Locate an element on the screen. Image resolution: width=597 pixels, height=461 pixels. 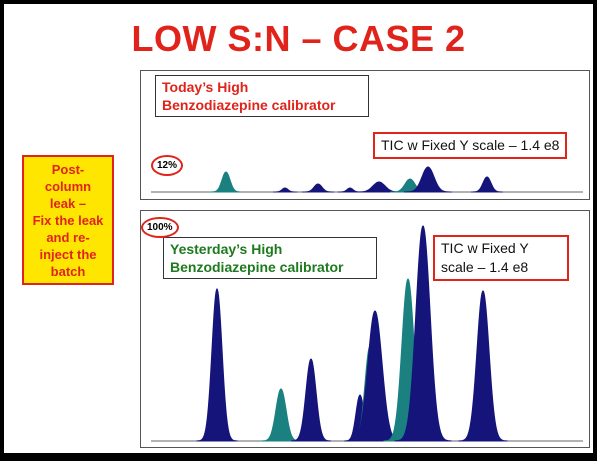
side-note-line: inject the is located at coordinates (68, 254).